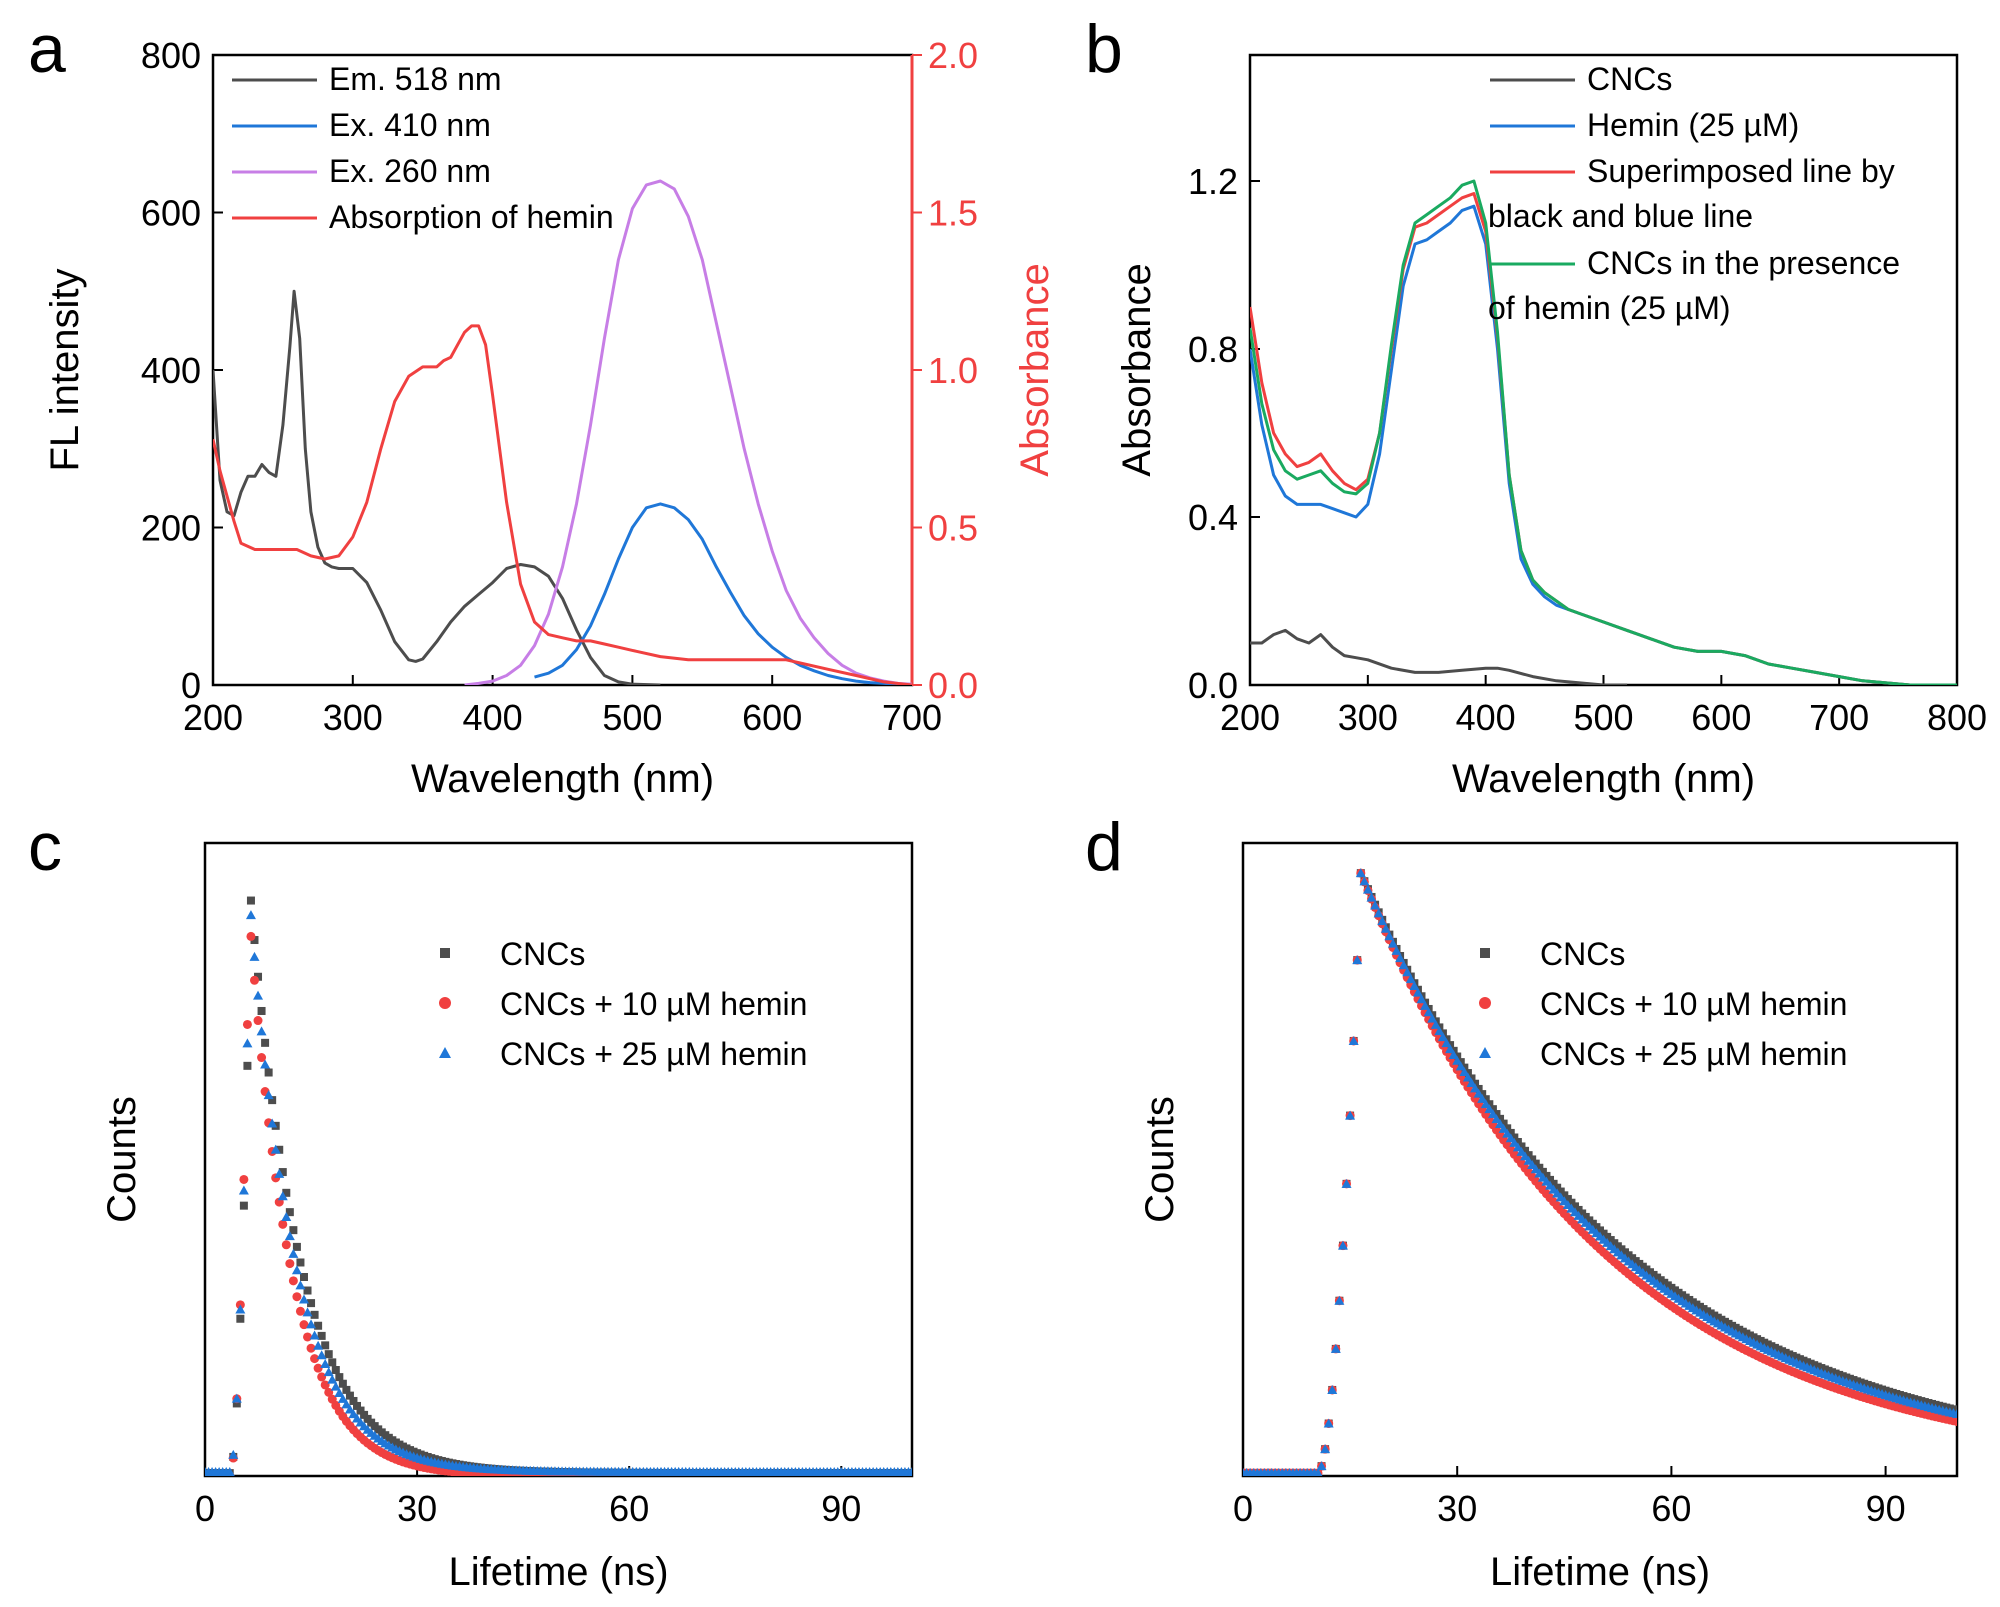  I want to click on panel-label: c, so click(45, 847).